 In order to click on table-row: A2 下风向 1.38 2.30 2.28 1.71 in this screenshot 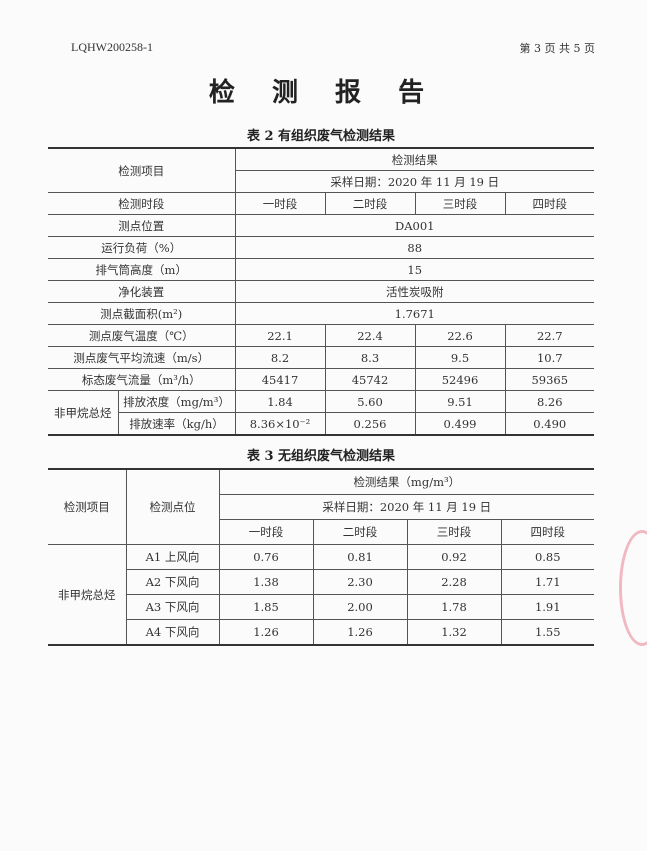, I will do `click(321, 582)`.